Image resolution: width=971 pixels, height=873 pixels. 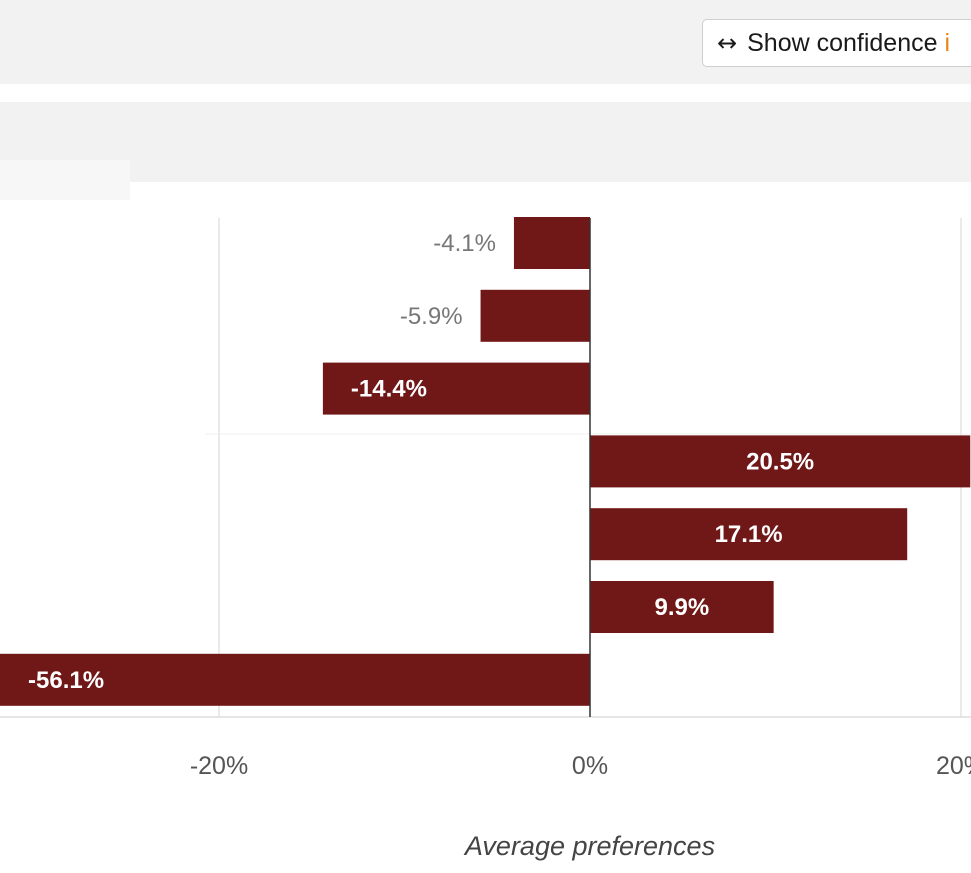 What do you see at coordinates (464, 243) in the screenshot?
I see `bar-value-label: -4.1%` at bounding box center [464, 243].